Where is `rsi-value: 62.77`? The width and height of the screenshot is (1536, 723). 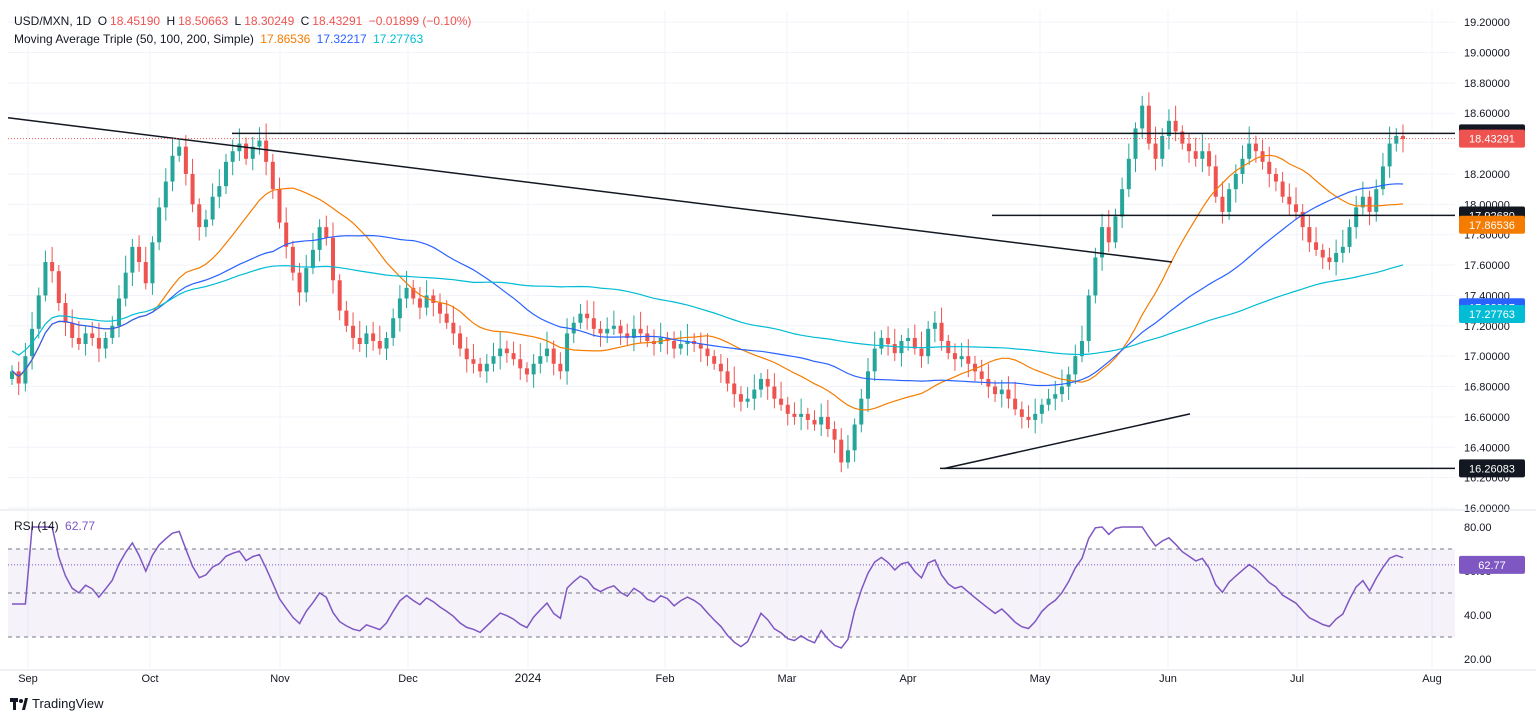
rsi-value: 62.77 is located at coordinates (80, 526).